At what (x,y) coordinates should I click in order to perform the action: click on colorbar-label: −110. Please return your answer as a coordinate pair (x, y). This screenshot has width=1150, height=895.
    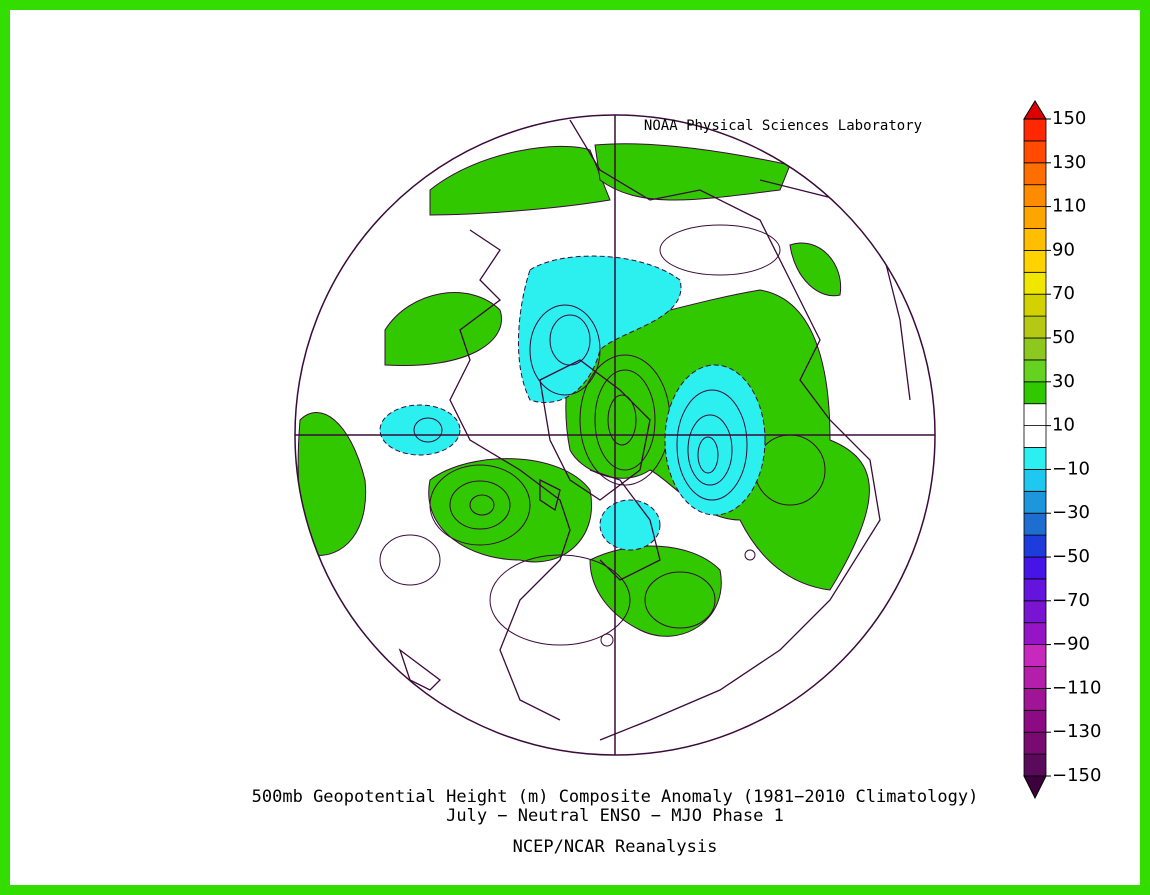
    Looking at the image, I should click on (1076, 687).